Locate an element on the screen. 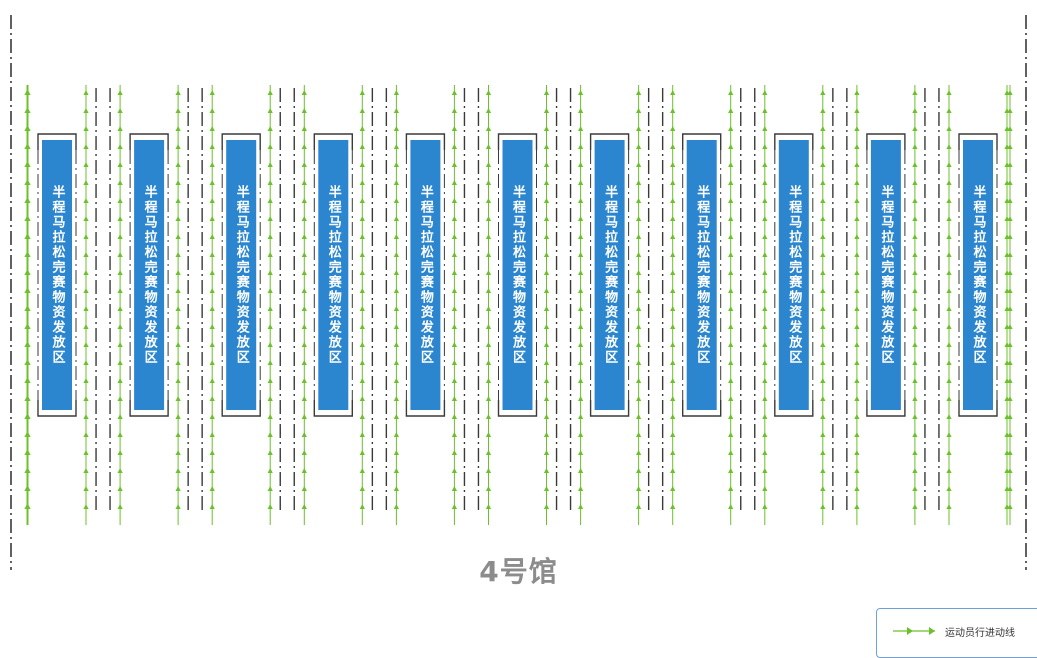 The width and height of the screenshot is (1037, 658). legend: 运动员行进动线 is located at coordinates (956, 633).